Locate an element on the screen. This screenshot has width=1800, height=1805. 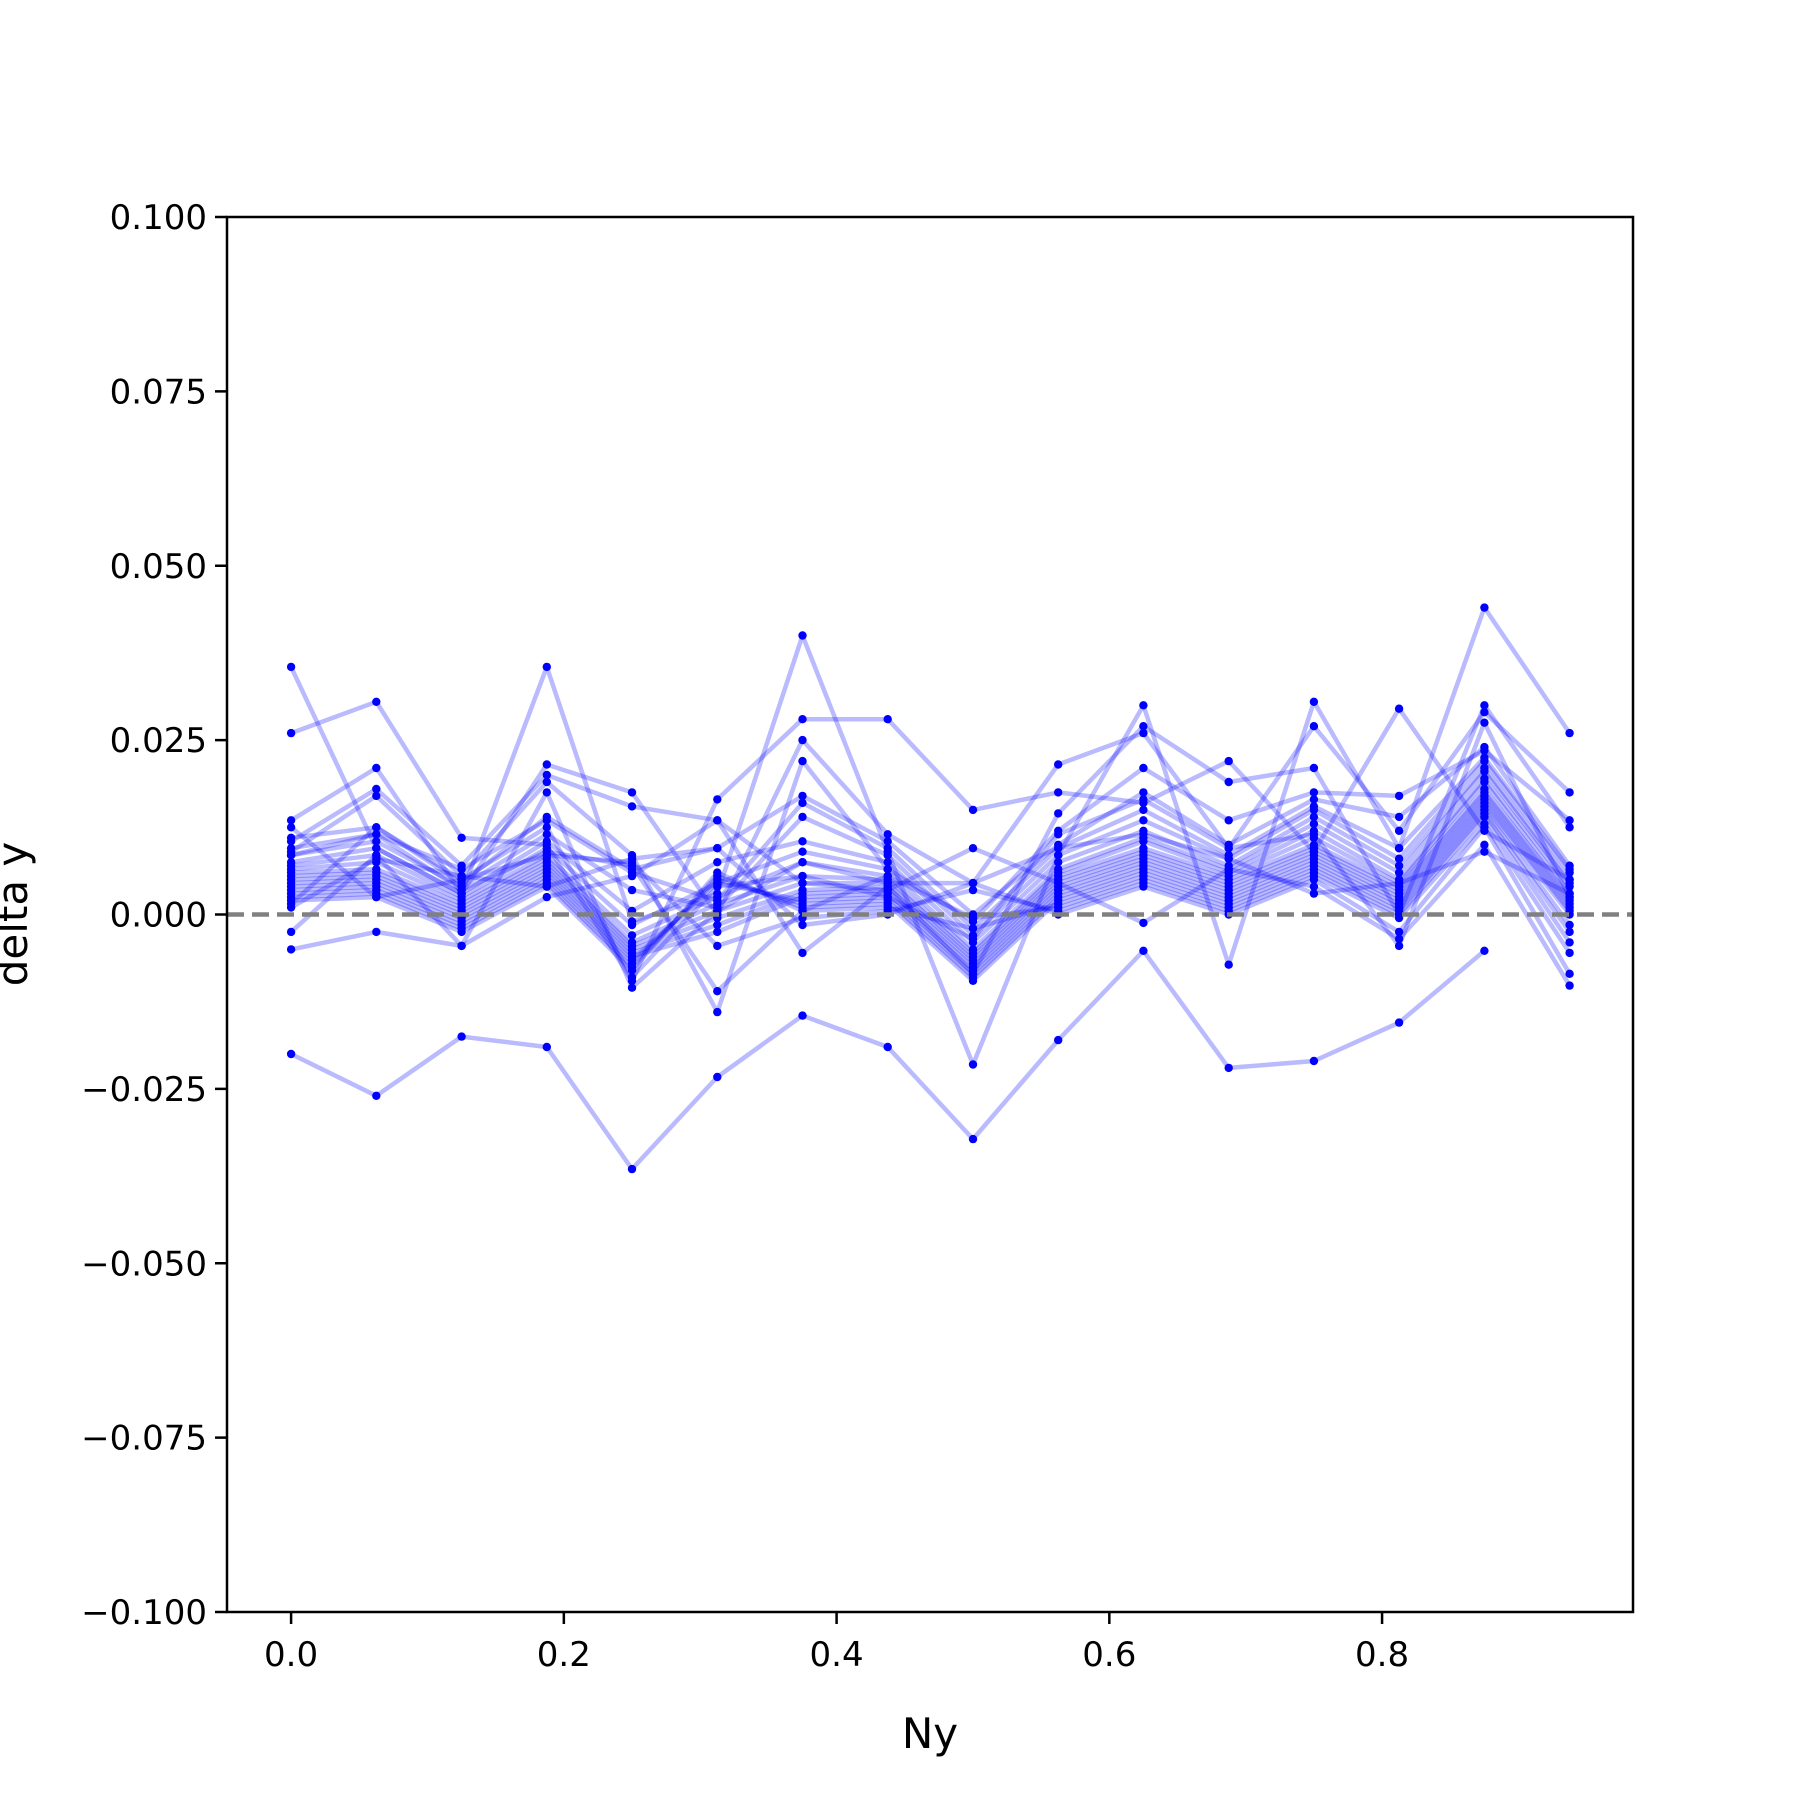
x-axis-label: Ny is located at coordinates (930, 1733).